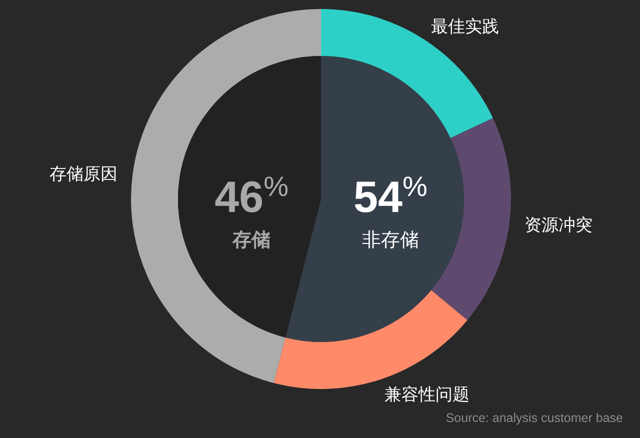 This screenshot has height=438, width=640. I want to click on slice-label: 非存储, so click(390, 240).